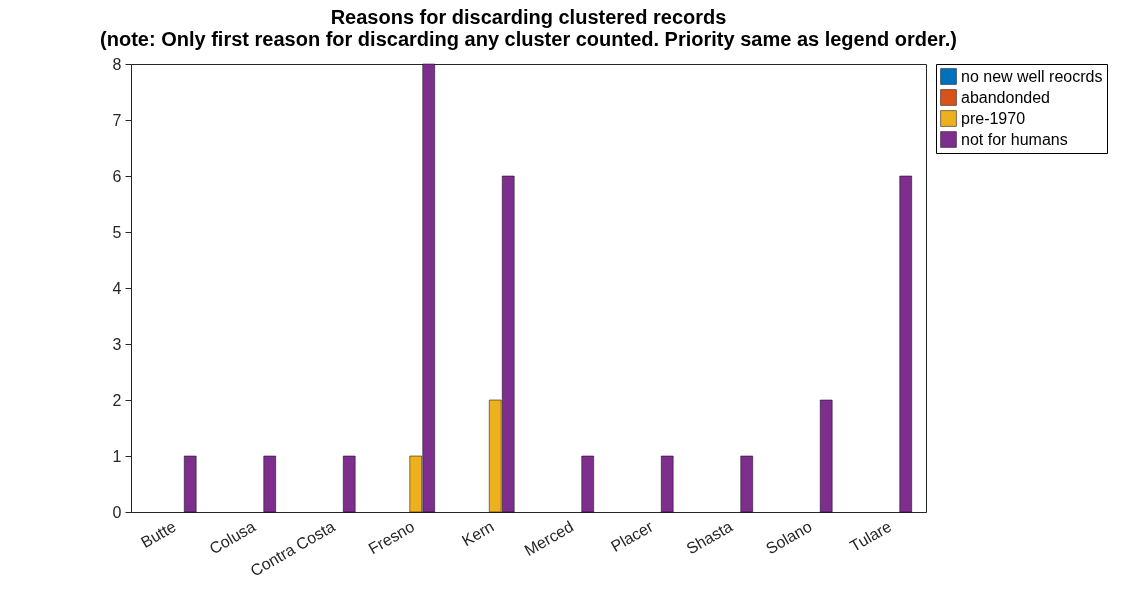 The image size is (1139, 607). What do you see at coordinates (117, 512) in the screenshot?
I see `y-tick-label: 0` at bounding box center [117, 512].